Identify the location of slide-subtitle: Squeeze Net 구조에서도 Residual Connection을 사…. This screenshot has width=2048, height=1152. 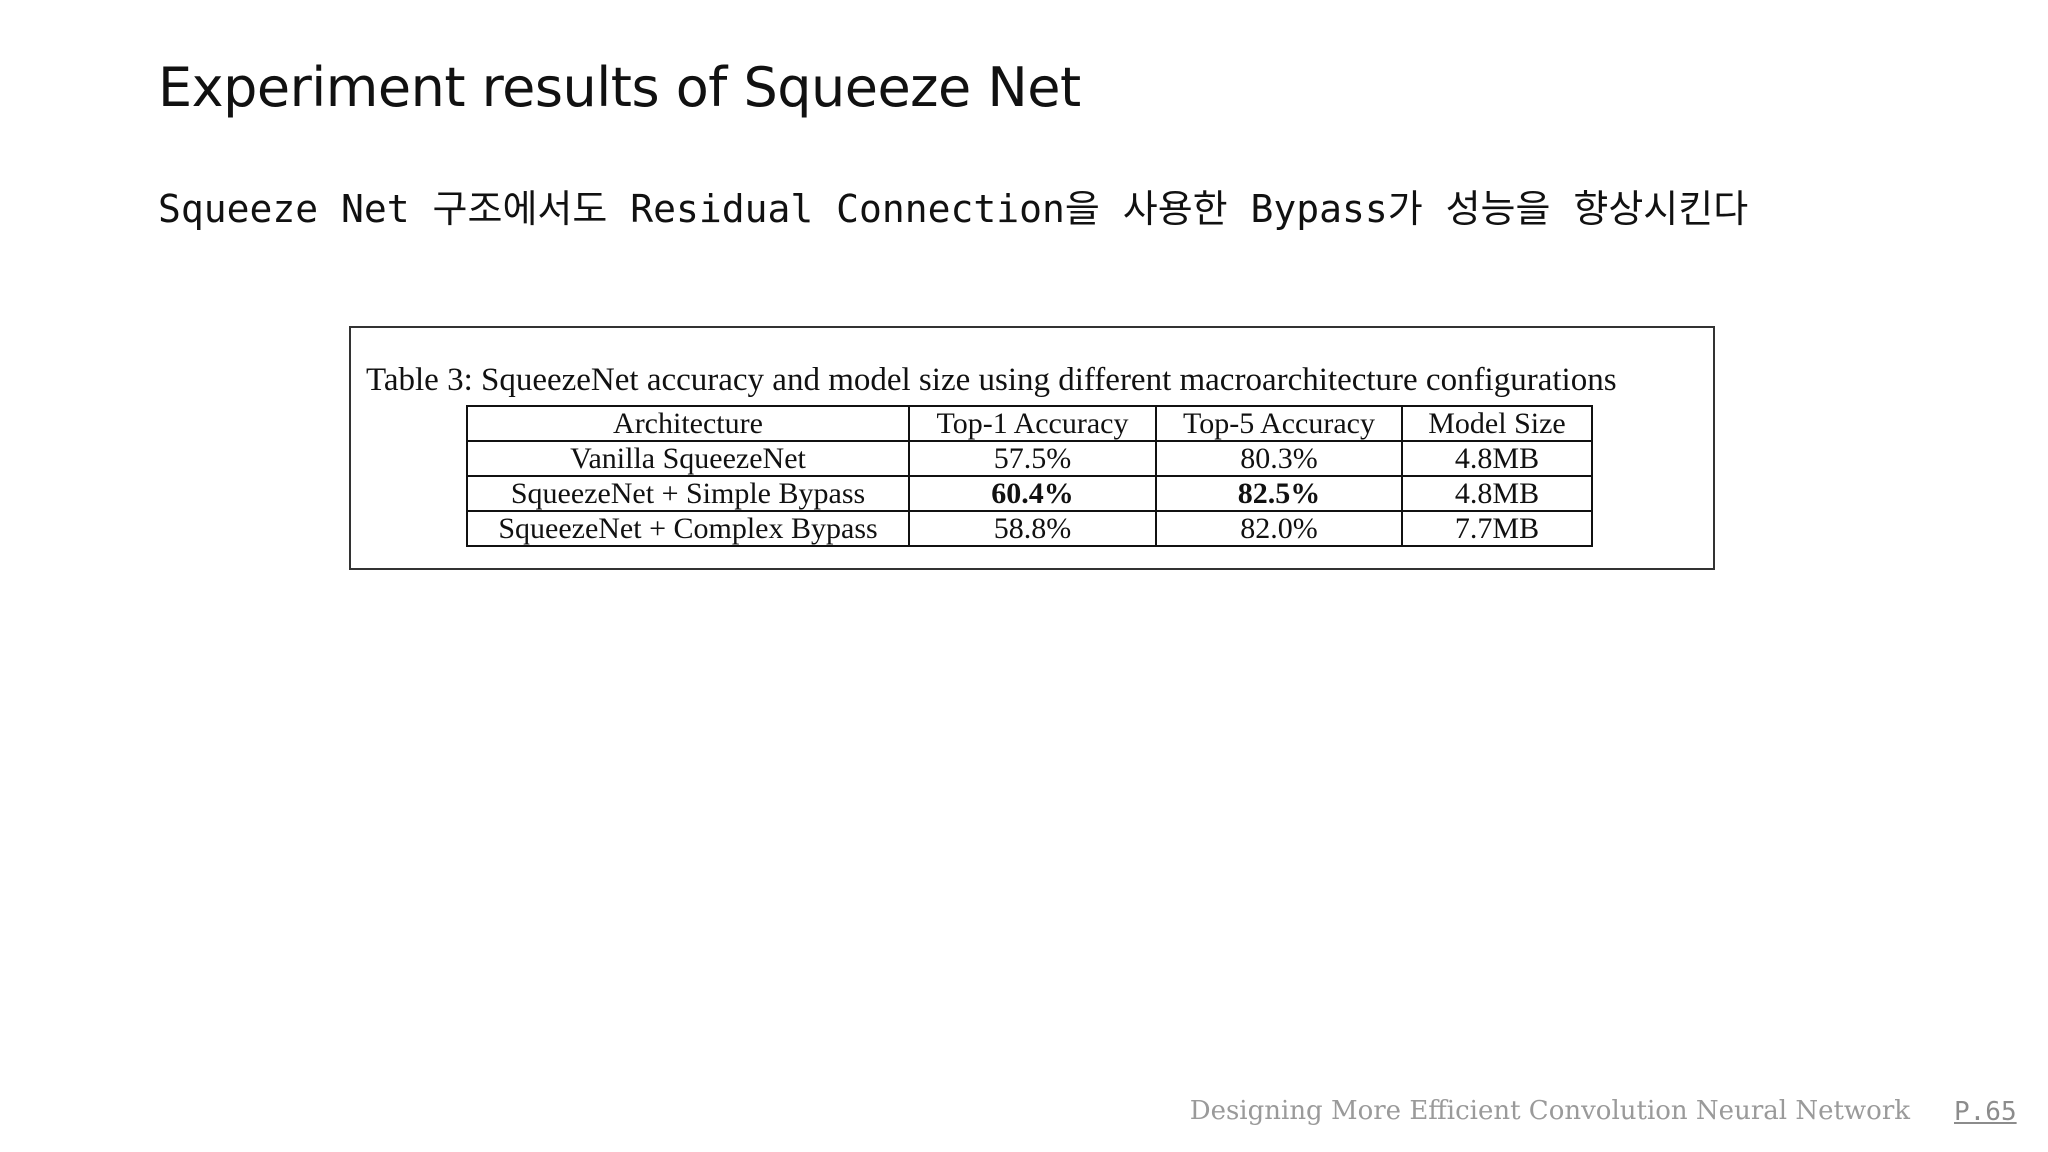
(953, 209).